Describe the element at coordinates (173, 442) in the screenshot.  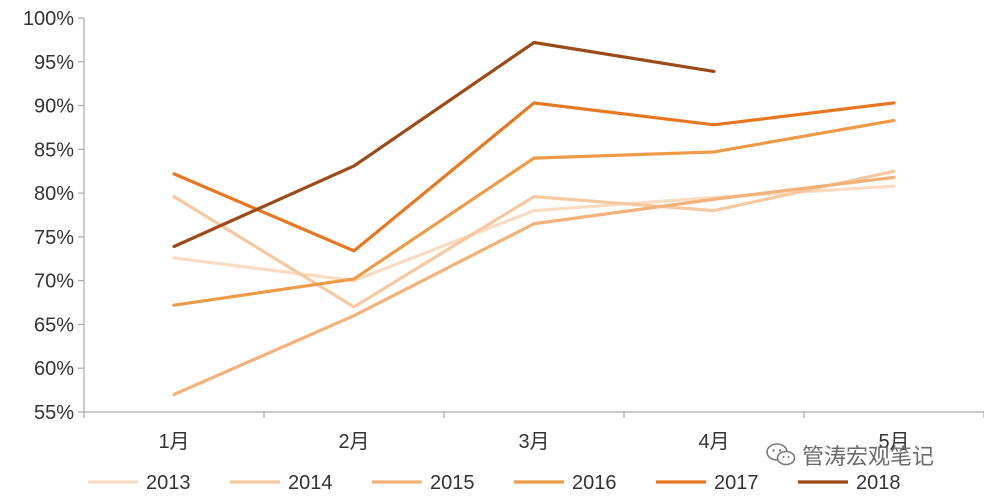
I see `x-tick-label: 1月` at that location.